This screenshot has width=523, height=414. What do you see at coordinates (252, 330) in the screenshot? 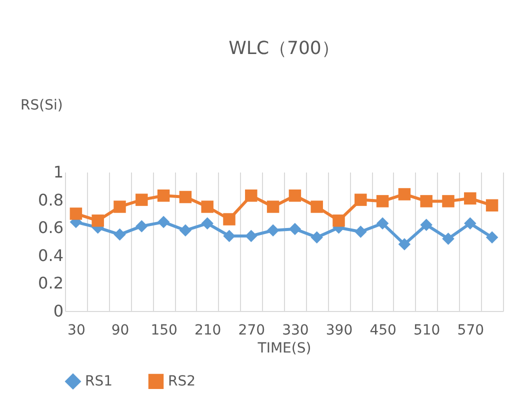
I see `x-tick-label: 270` at bounding box center [252, 330].